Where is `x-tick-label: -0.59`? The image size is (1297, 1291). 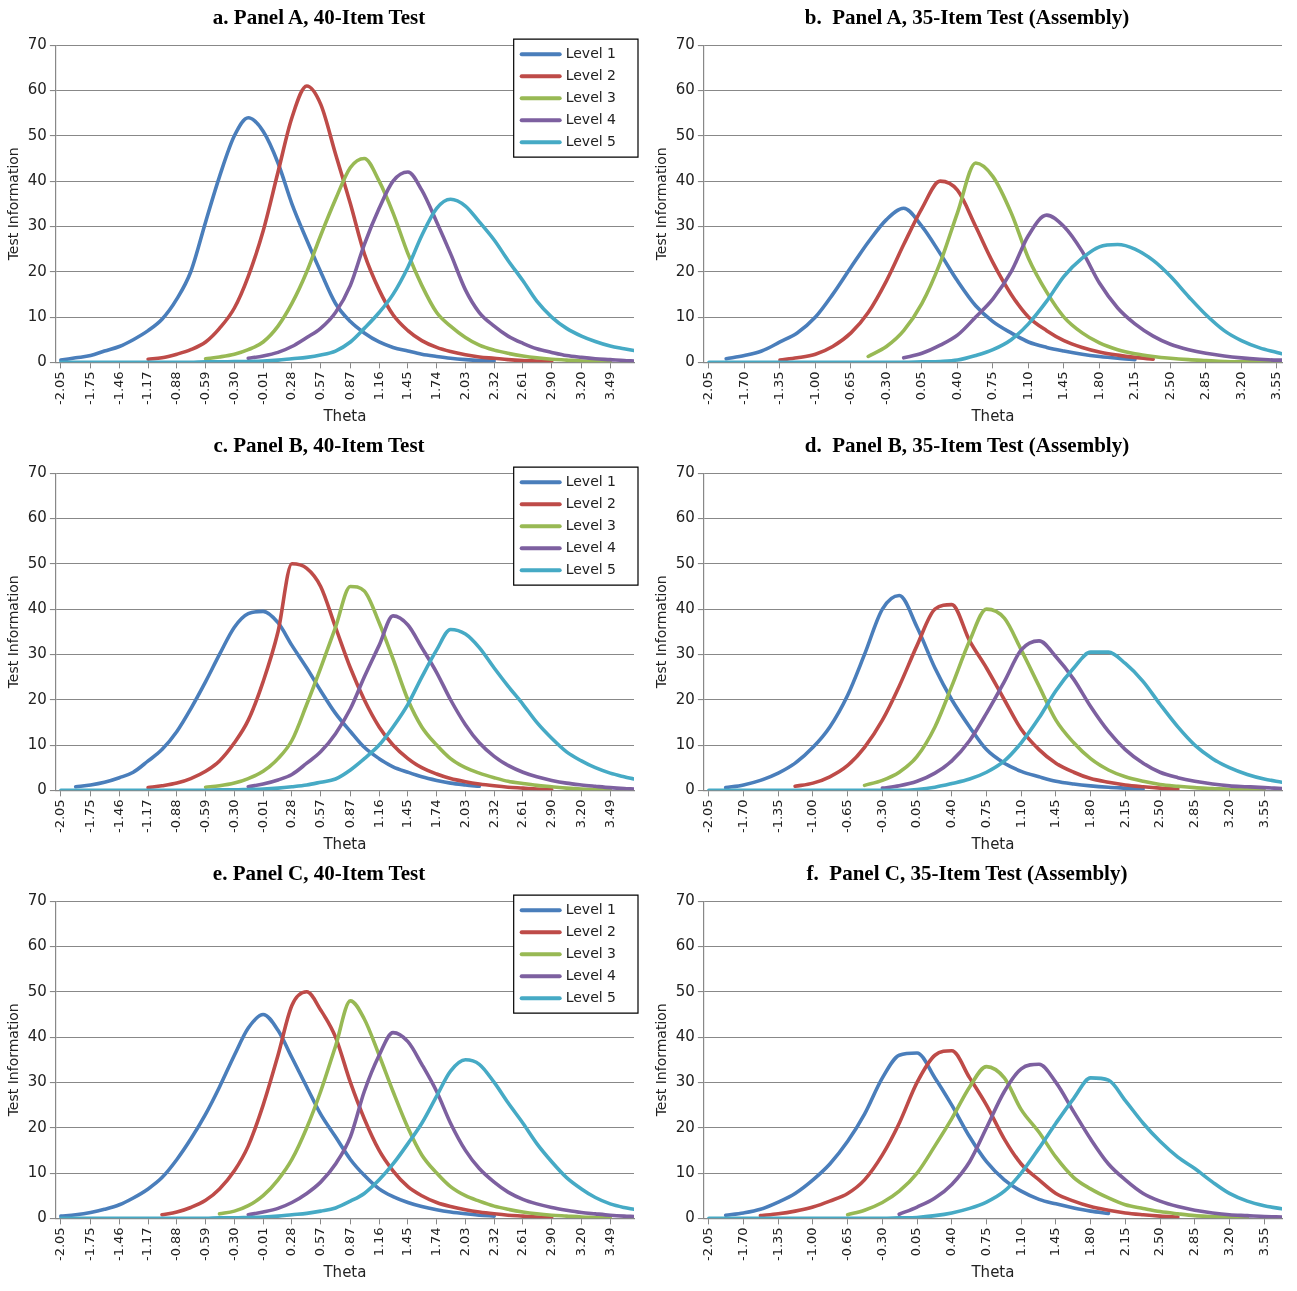
x-tick-label: -0.59 is located at coordinates (204, 388).